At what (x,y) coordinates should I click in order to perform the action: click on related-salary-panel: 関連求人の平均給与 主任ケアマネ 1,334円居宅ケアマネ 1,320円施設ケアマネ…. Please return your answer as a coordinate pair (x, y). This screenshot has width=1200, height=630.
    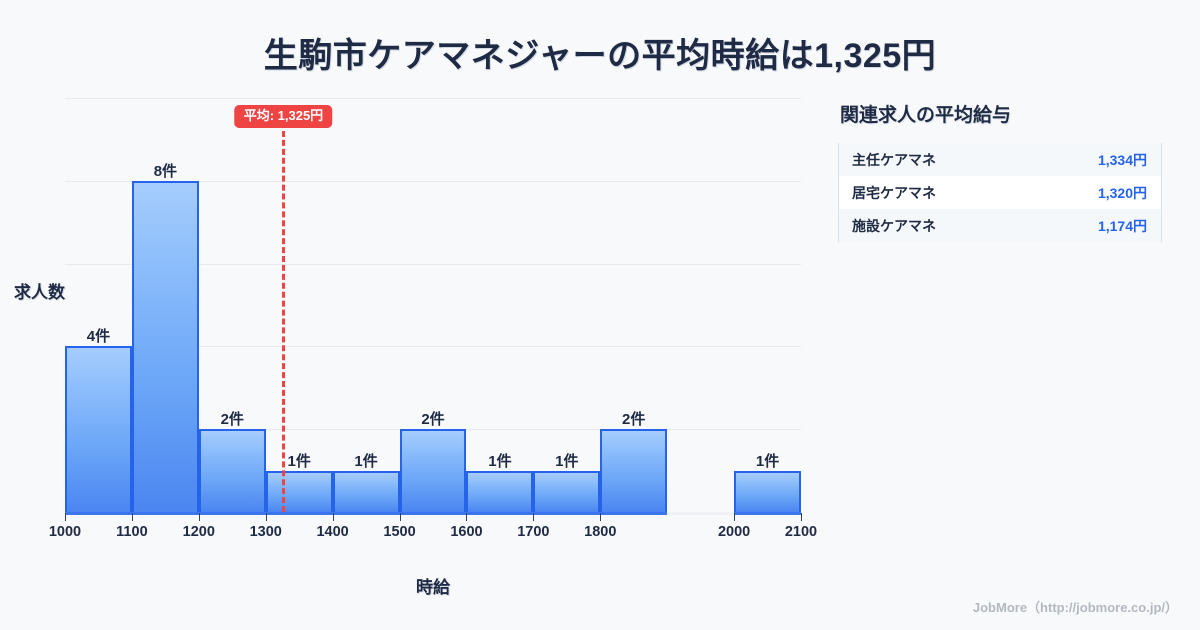
    Looking at the image, I should click on (1000, 171).